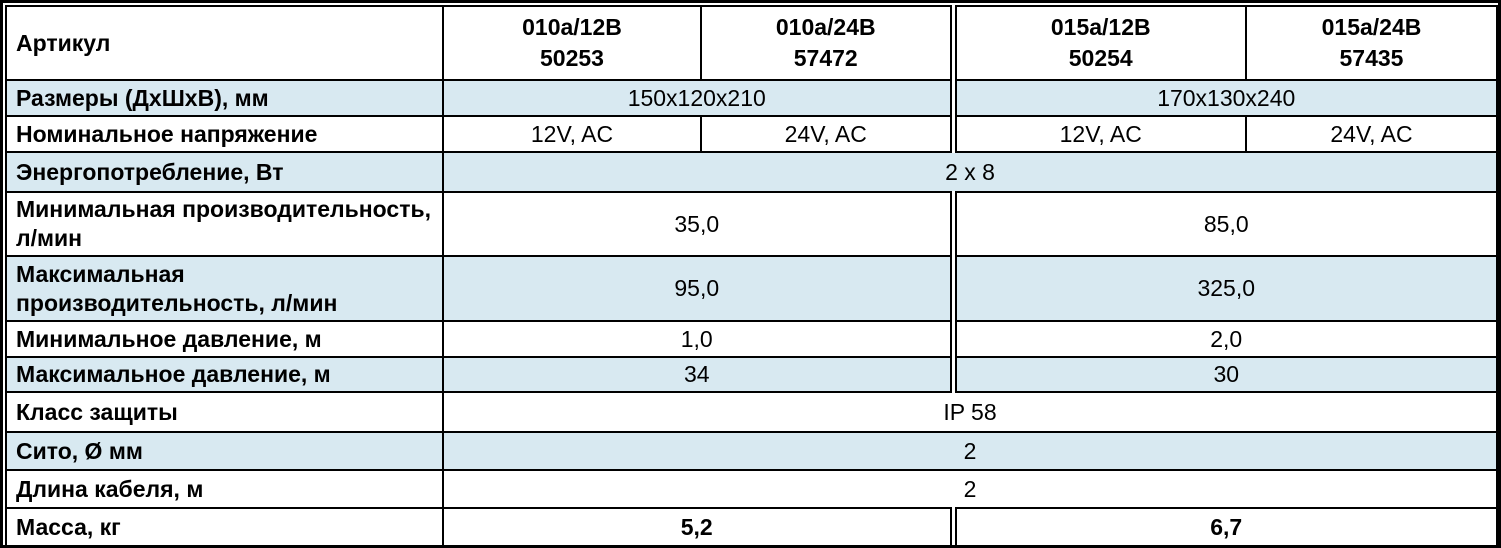 The width and height of the screenshot is (1501, 548). Describe the element at coordinates (572, 26) in the screenshot. I see `product-model: 010а/12В` at that location.